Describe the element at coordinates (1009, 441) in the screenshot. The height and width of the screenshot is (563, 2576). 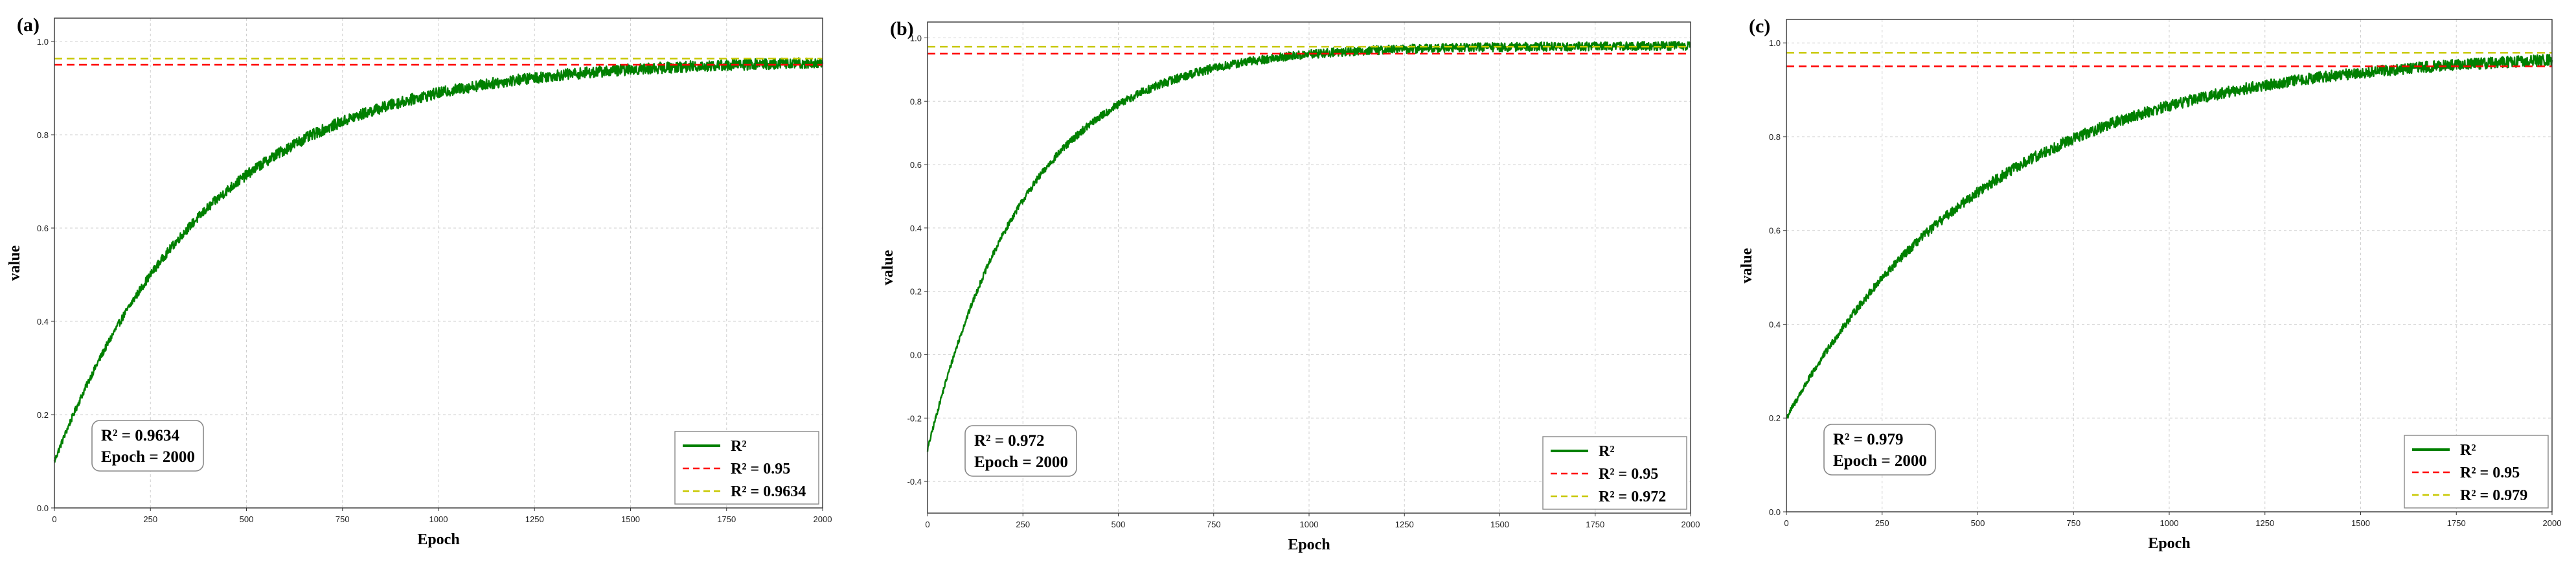
I see `annotation-text: R² = 0.972` at that location.